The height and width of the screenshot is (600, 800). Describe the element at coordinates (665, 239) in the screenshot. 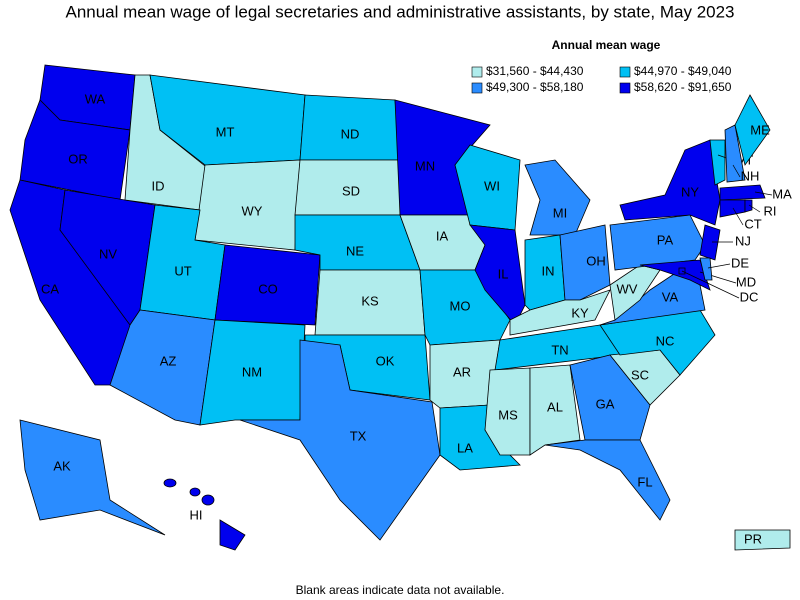

I see `state-label: PA` at that location.